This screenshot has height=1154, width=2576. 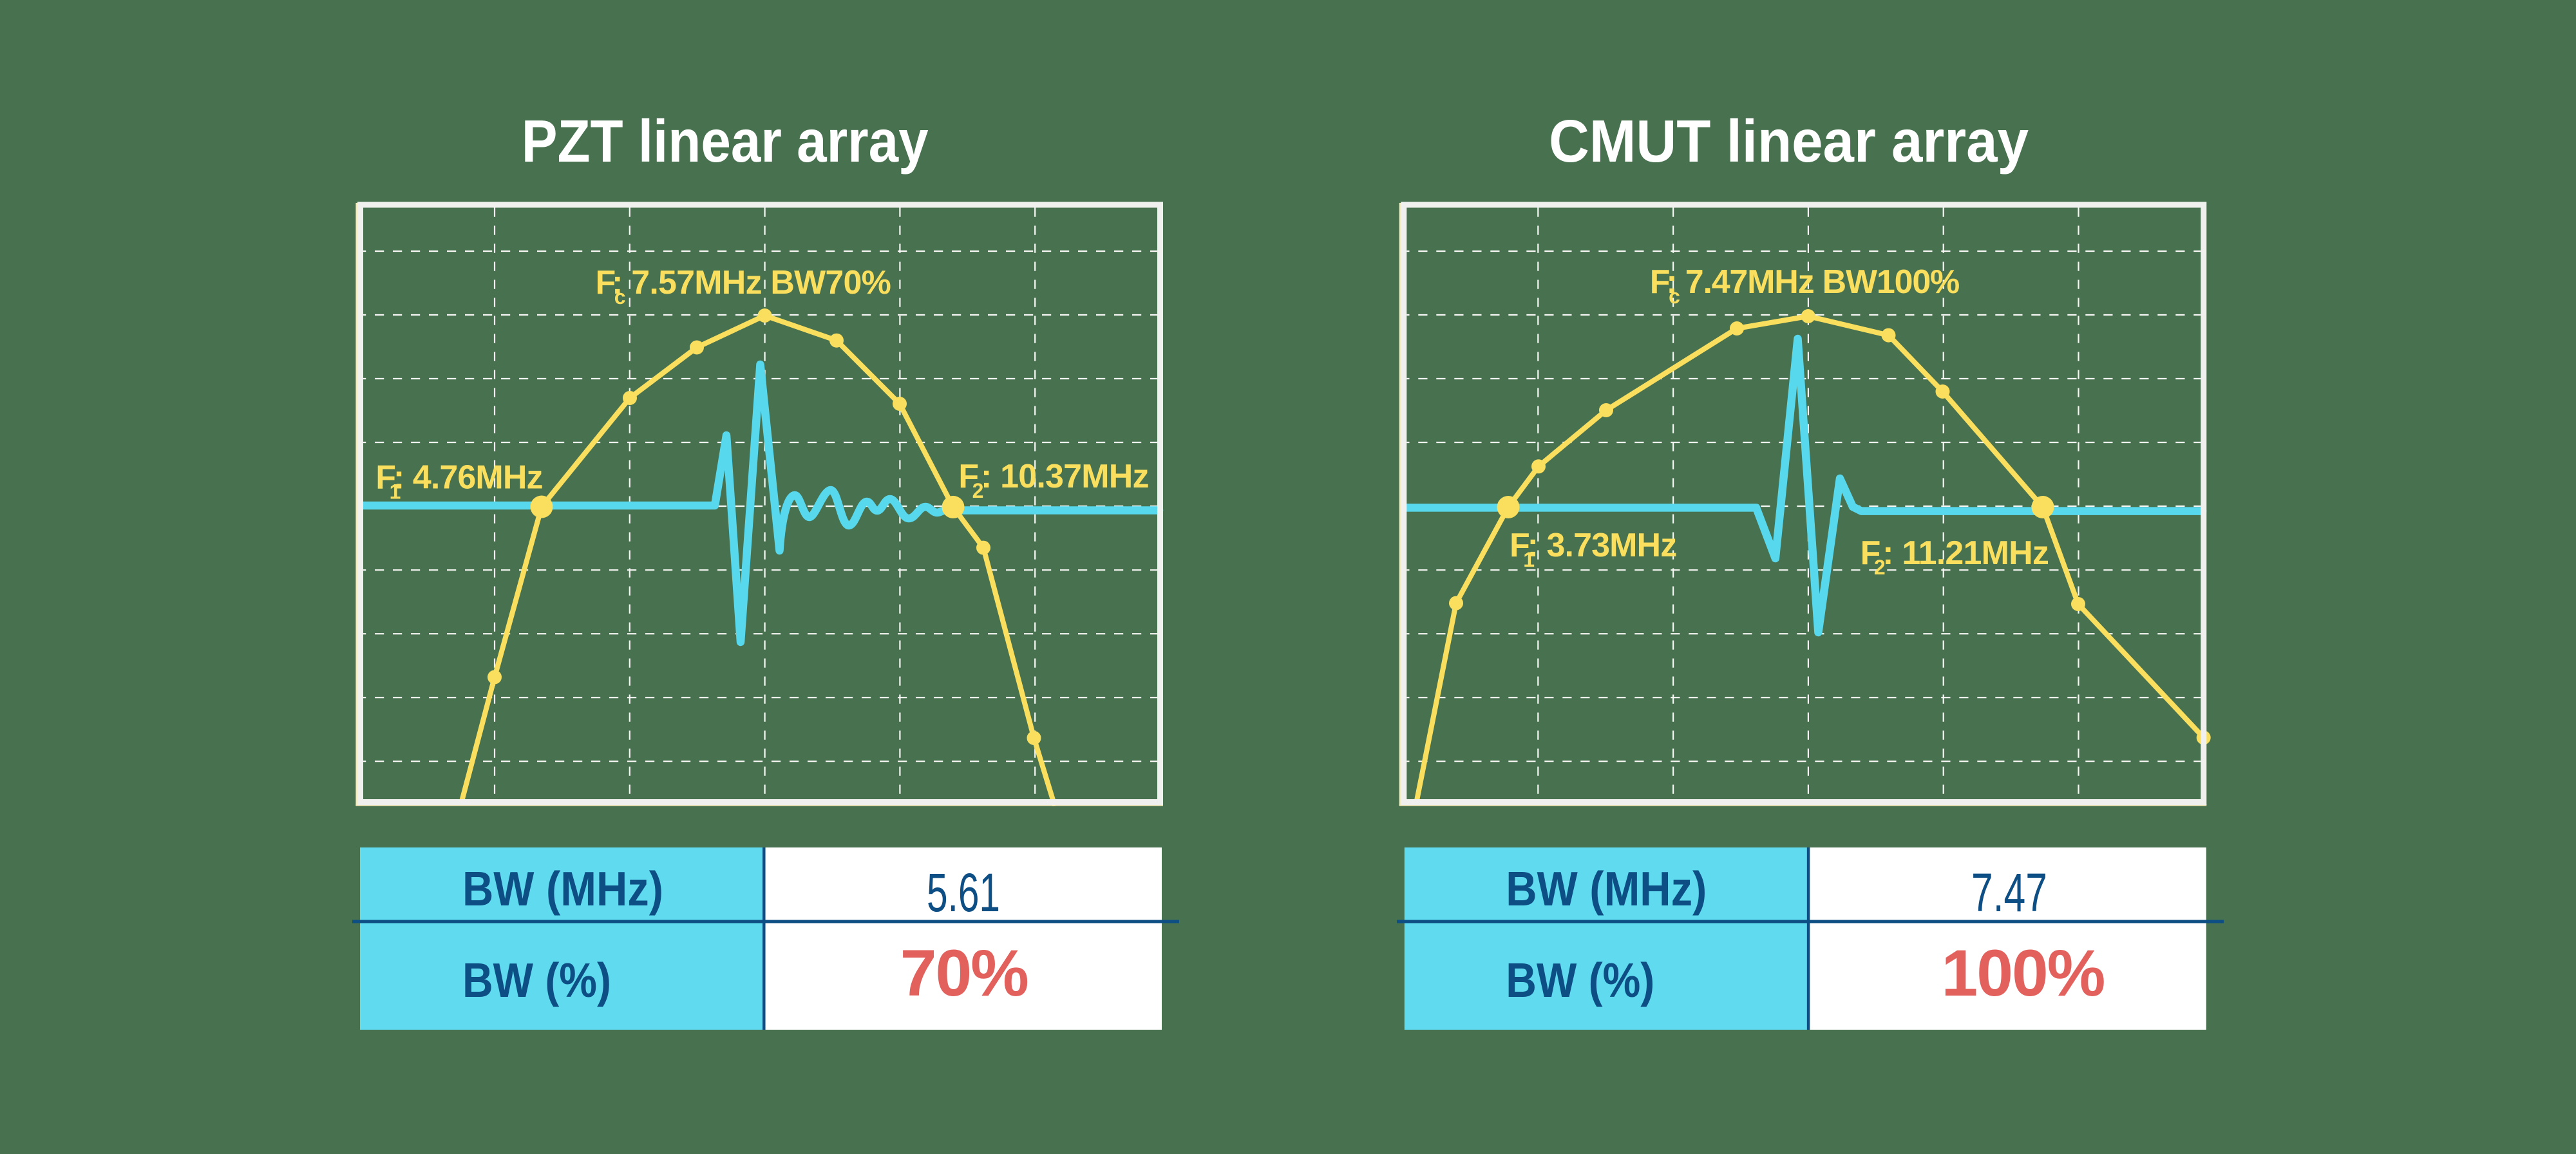 I want to click on svg-text: F2: 10.37MHz, so click(x=1053, y=480).